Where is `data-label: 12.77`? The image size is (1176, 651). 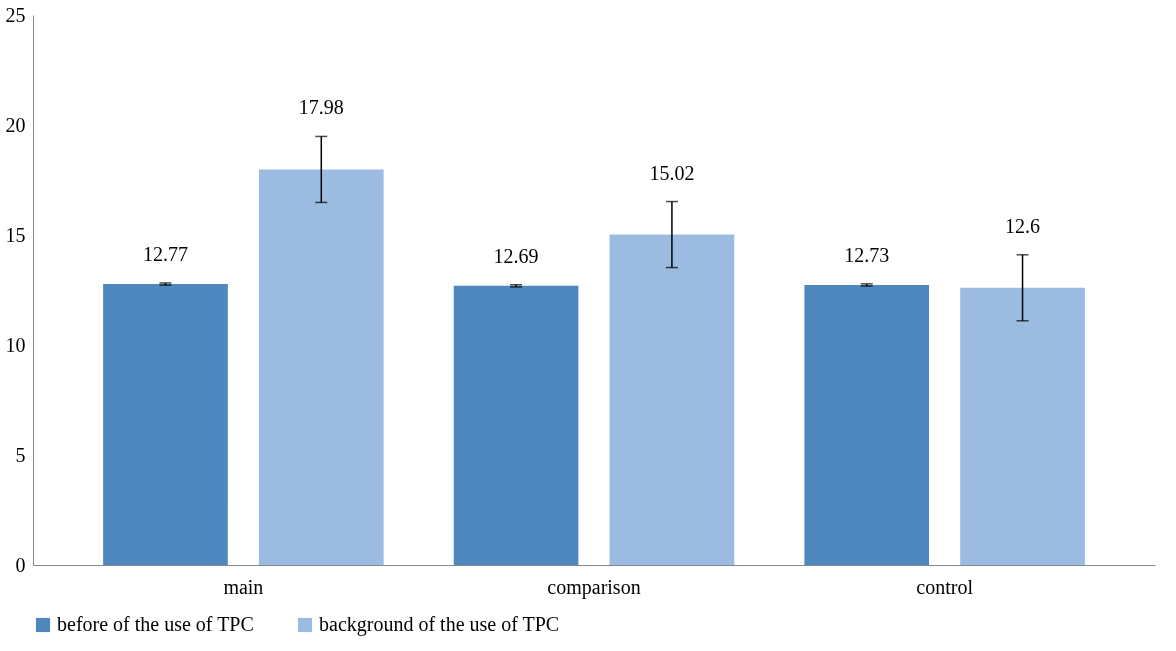 data-label: 12.77 is located at coordinates (165, 253).